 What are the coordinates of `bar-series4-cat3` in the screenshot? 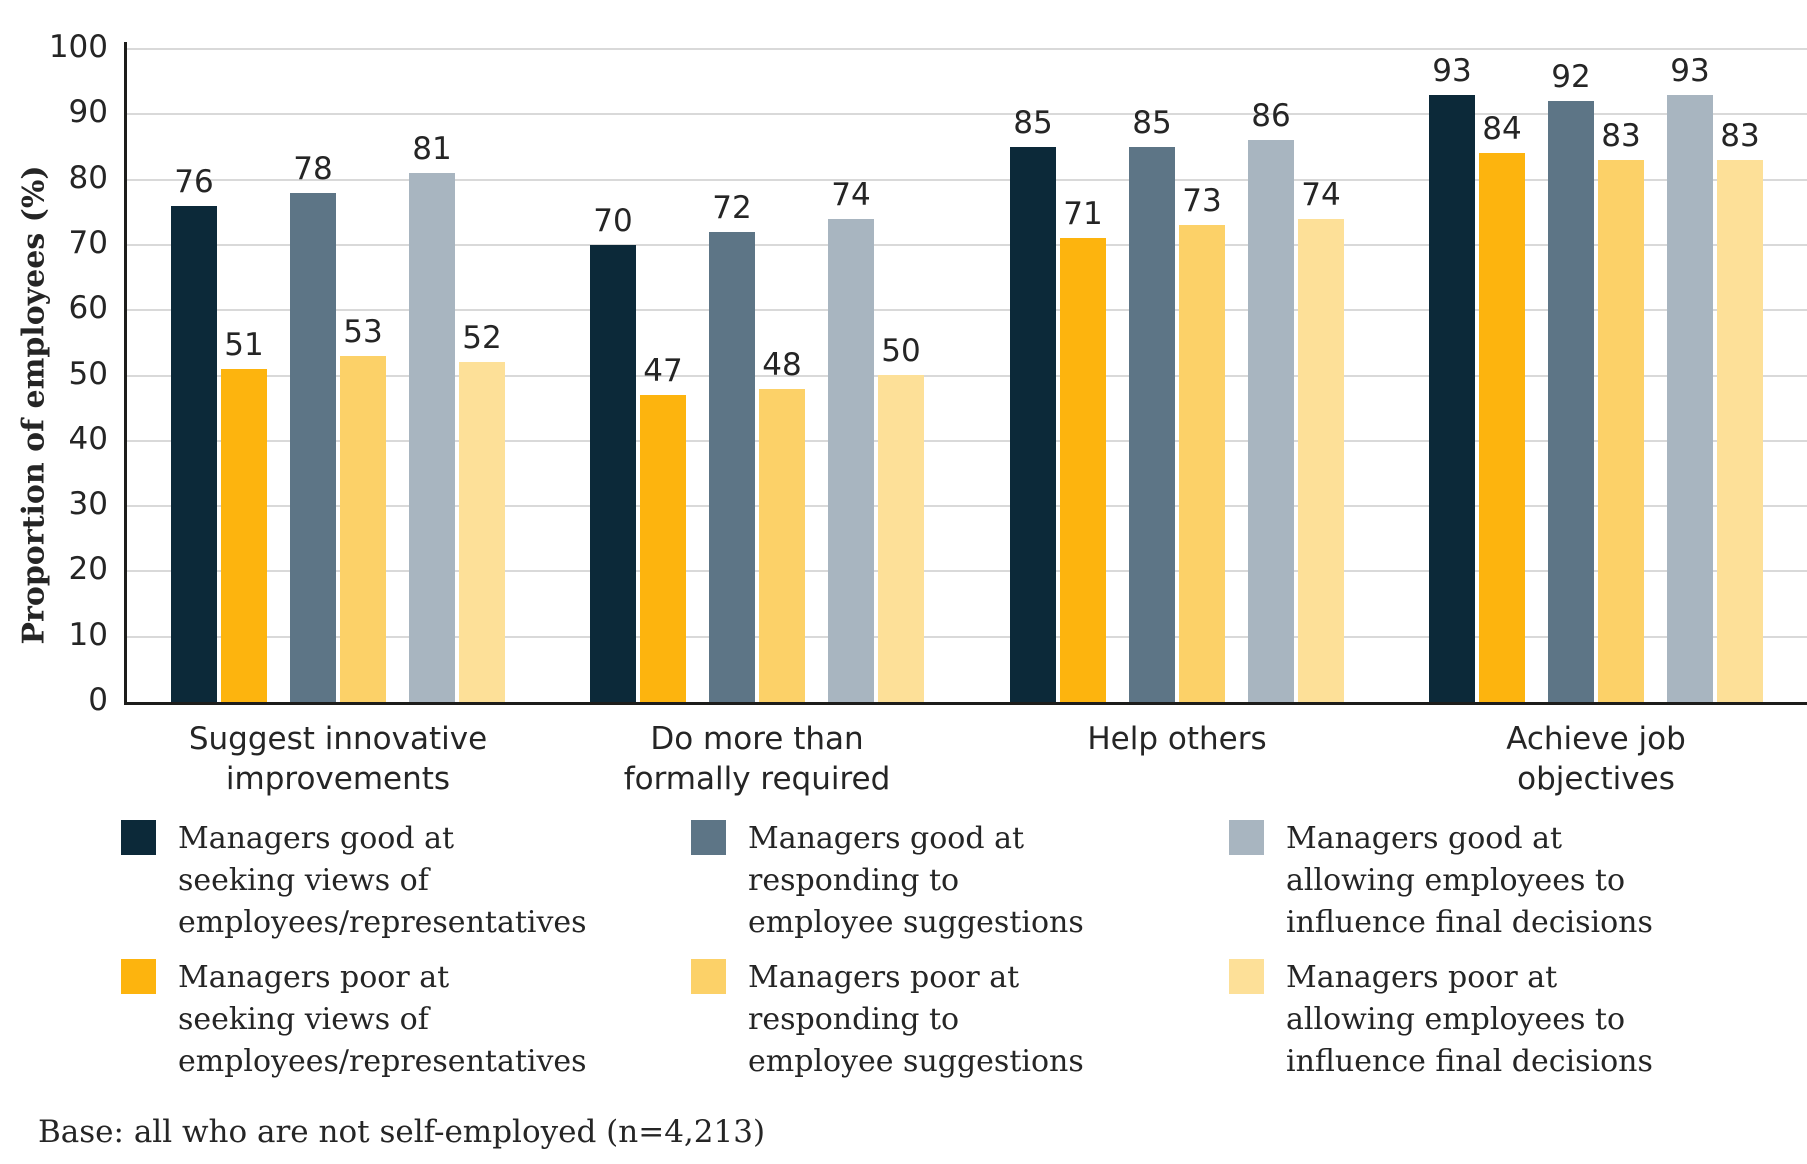 It's located at (1202, 463).